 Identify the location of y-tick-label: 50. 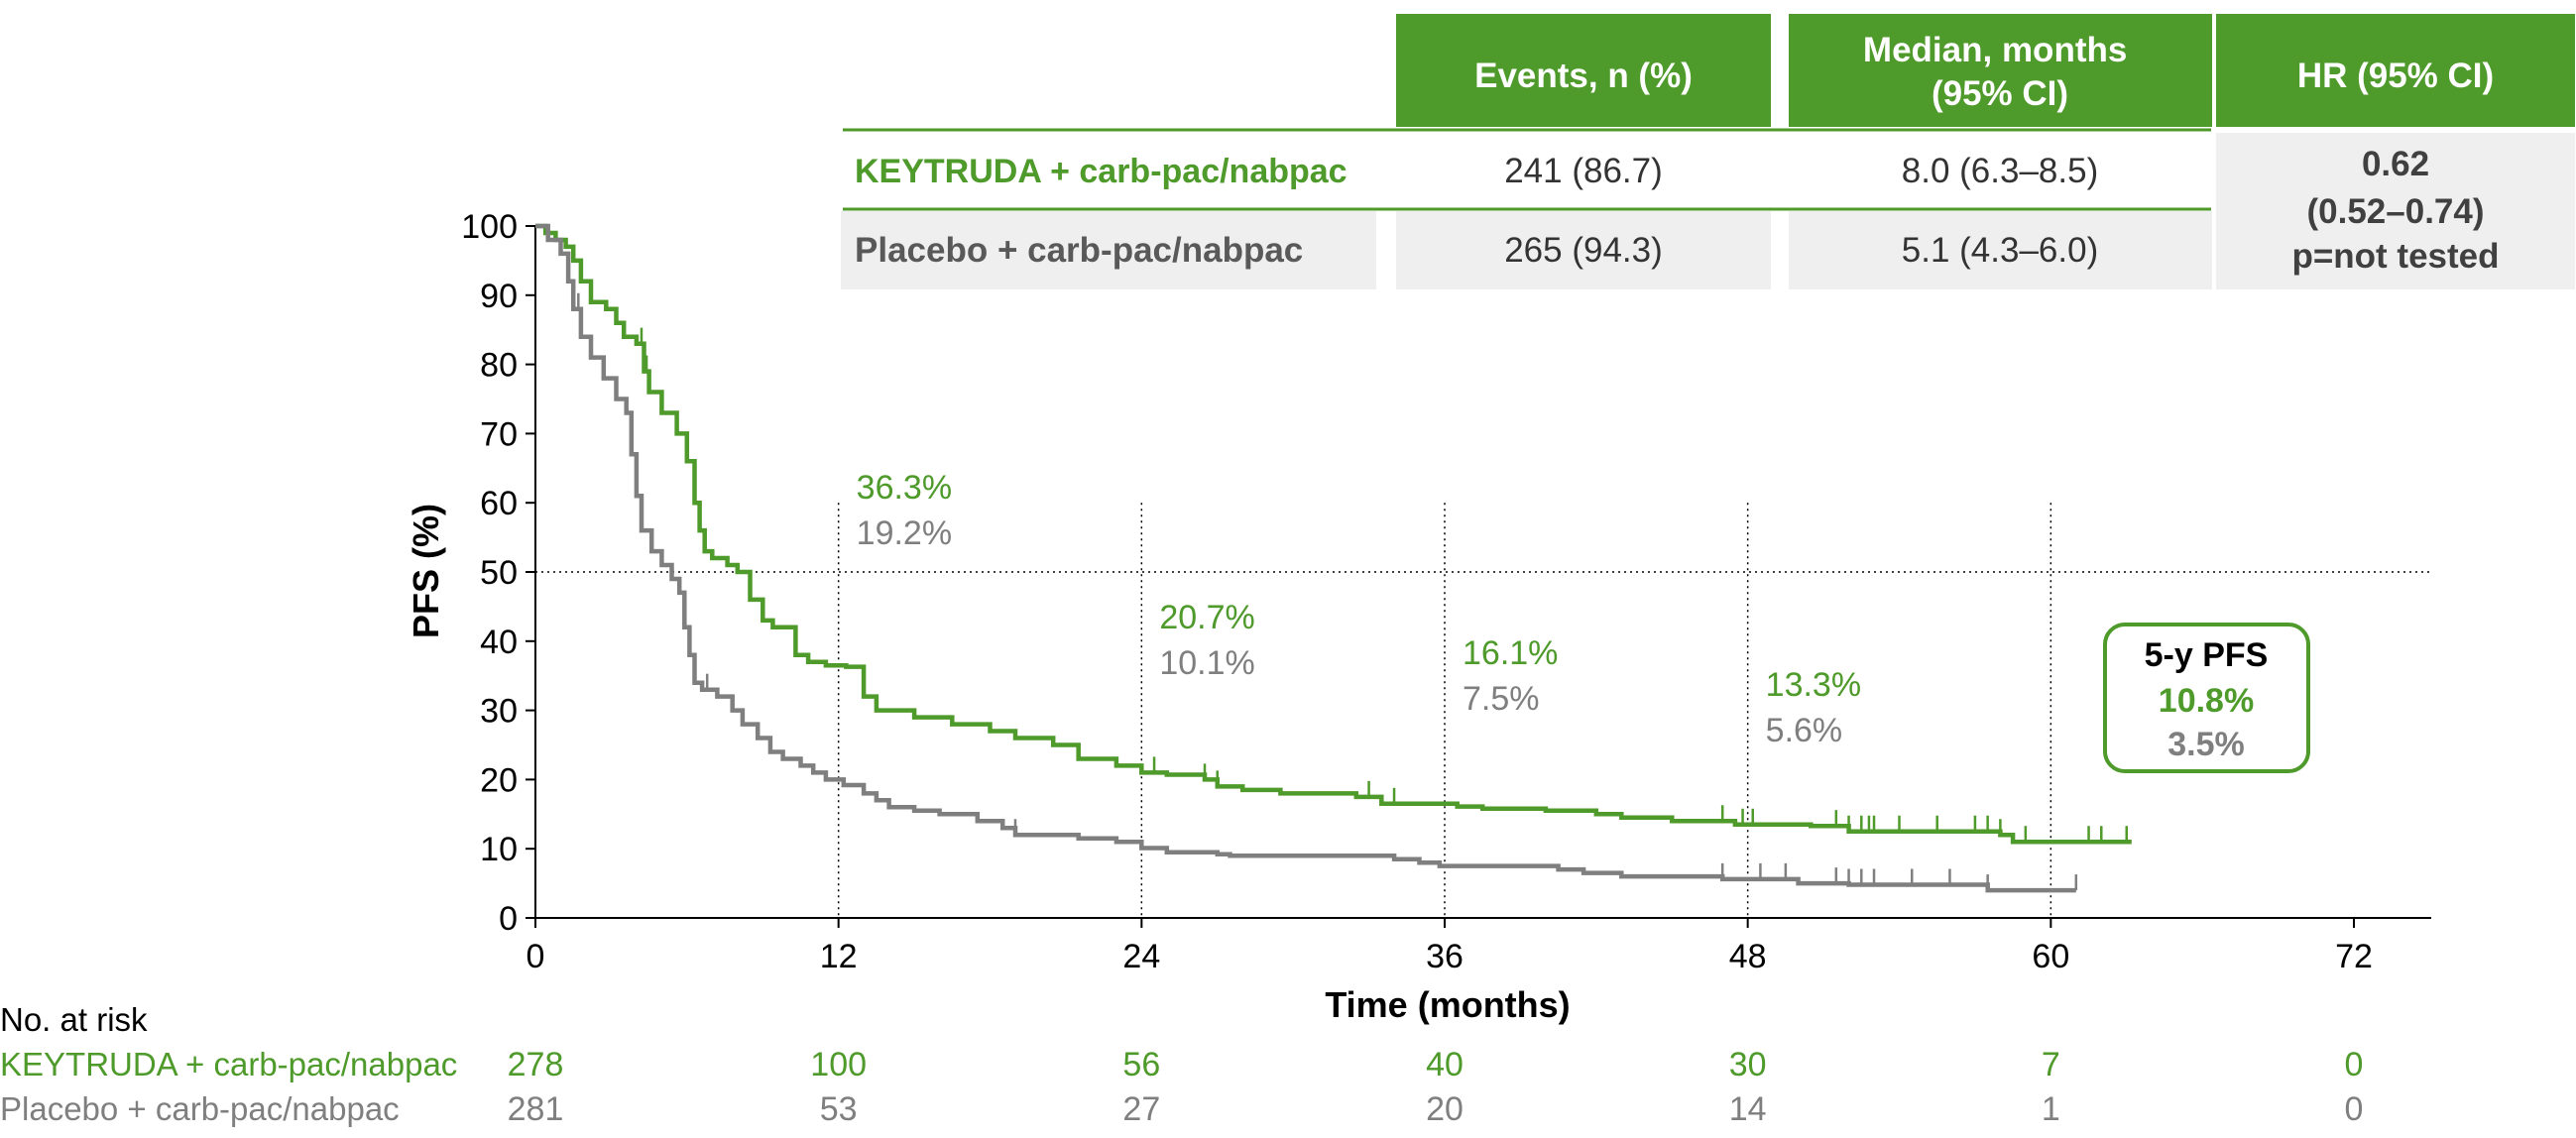
(499, 573).